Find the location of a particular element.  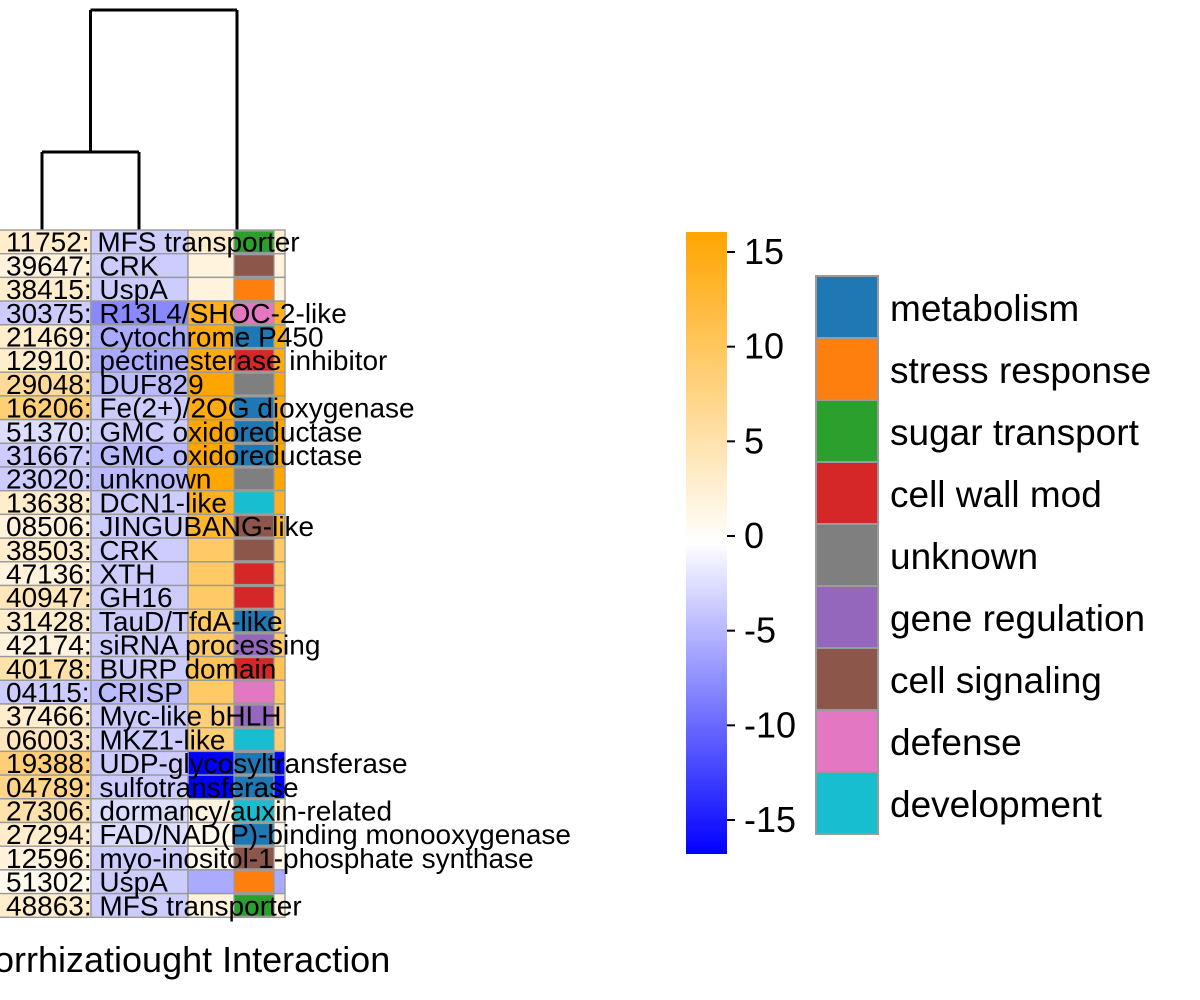

row-label: 31667: GMC oxidoreductase is located at coordinates (184, 455).